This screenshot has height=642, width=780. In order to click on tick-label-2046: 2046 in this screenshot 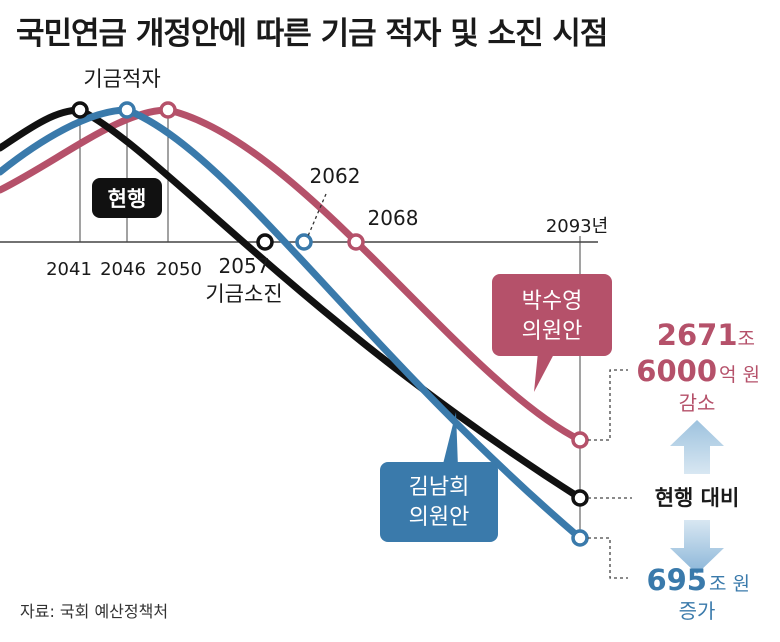, I will do `click(123, 269)`.